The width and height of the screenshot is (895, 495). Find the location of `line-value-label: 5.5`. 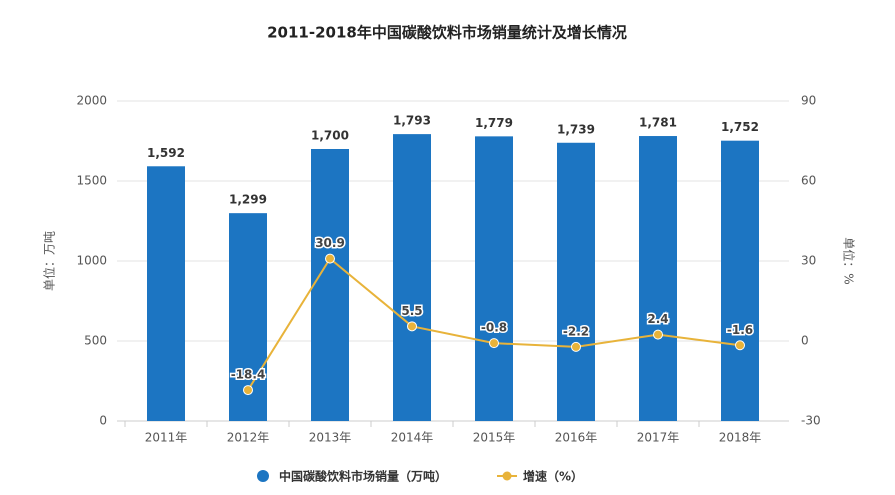

line-value-label: 5.5 is located at coordinates (411, 311).